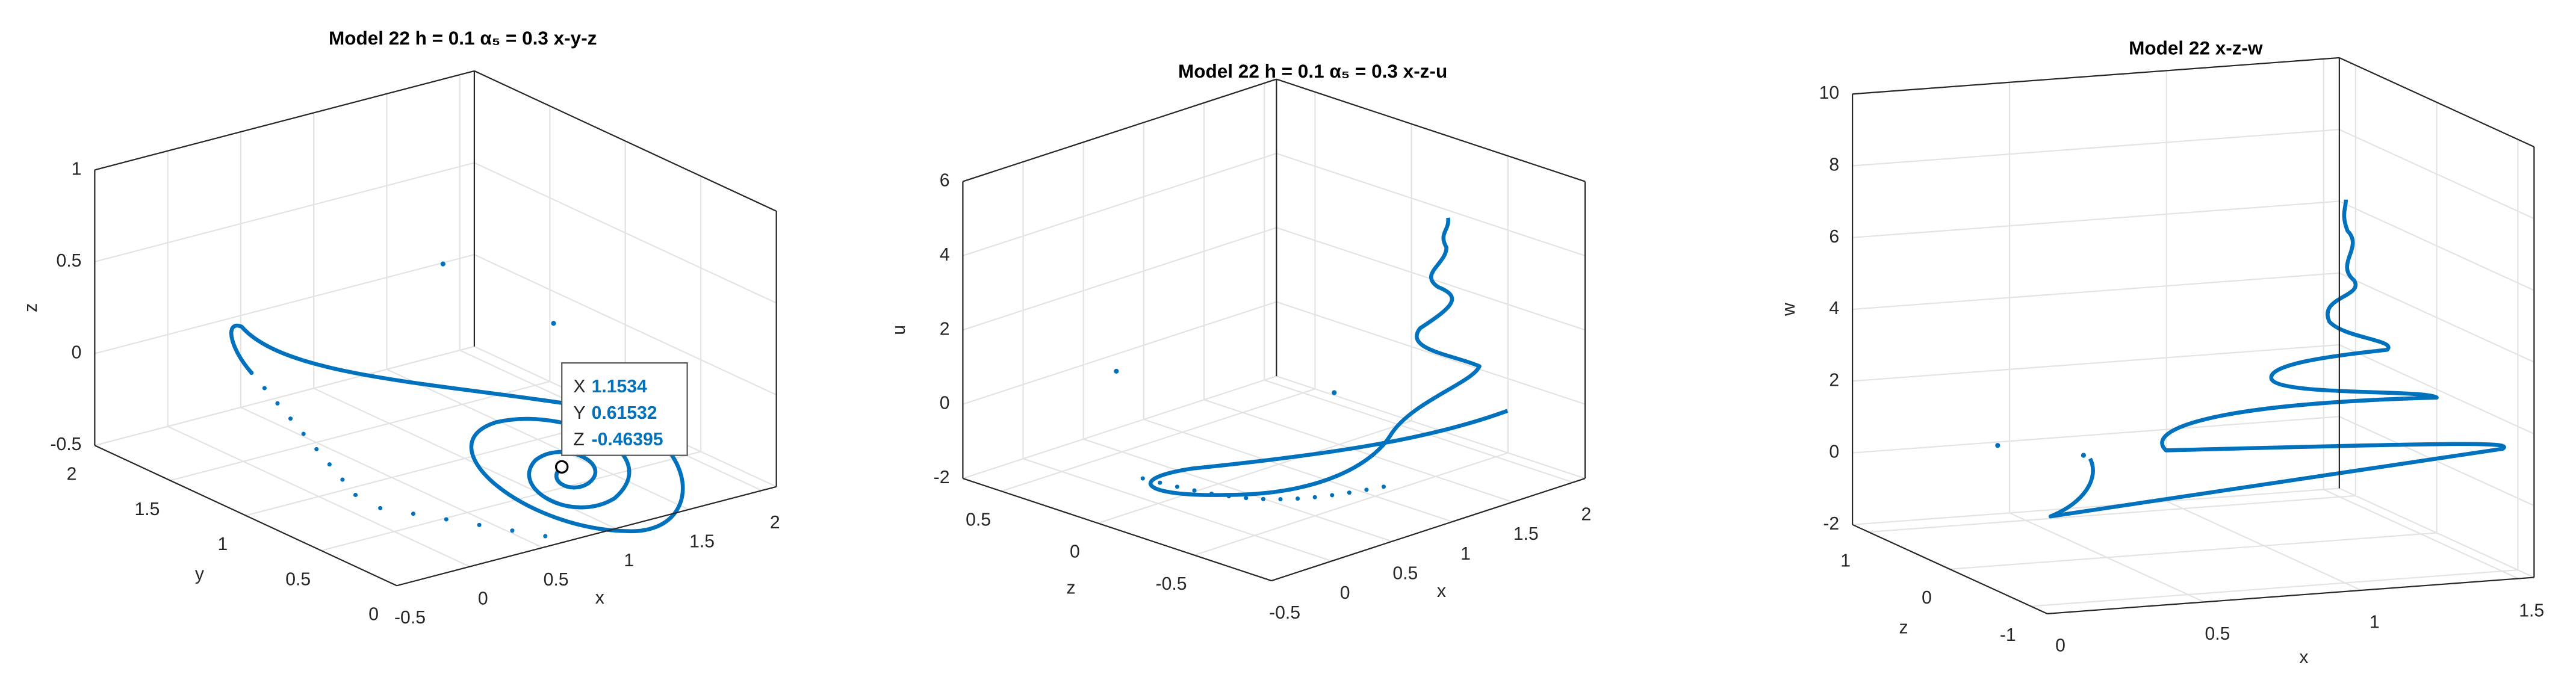  What do you see at coordinates (1171, 584) in the screenshot?
I see `y-tick-label: -0.5` at bounding box center [1171, 584].